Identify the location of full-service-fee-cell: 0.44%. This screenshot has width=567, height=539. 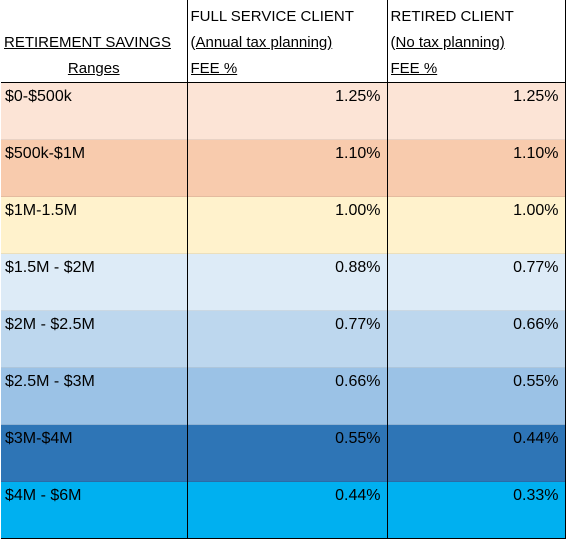
(287, 510).